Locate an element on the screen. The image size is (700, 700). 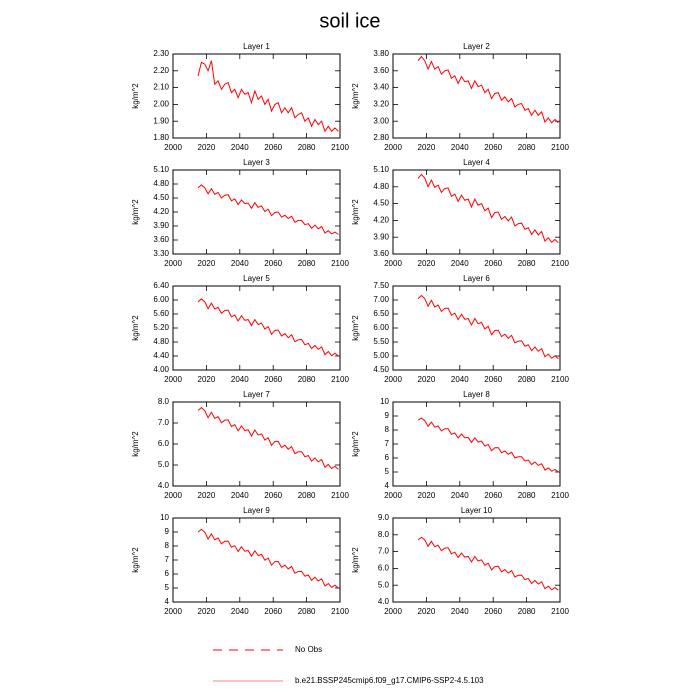
y-tick-label: 5.10 is located at coordinates (381, 169).